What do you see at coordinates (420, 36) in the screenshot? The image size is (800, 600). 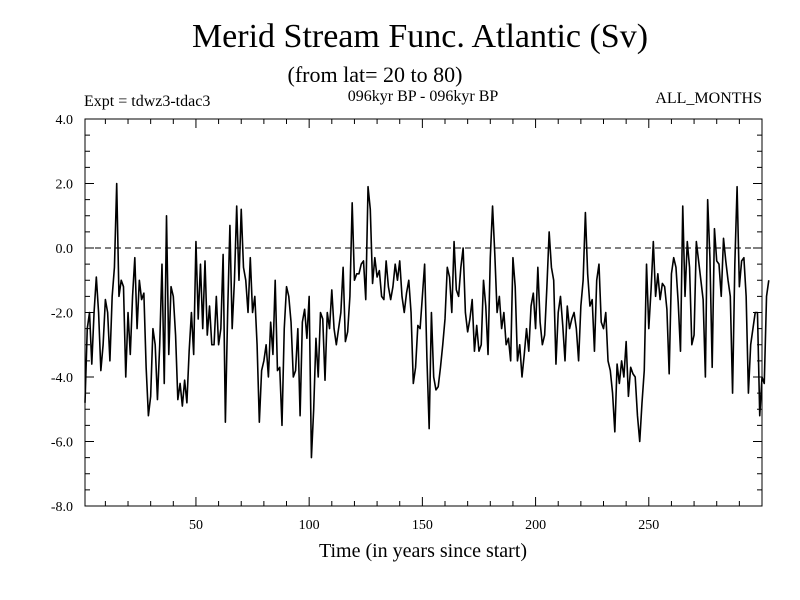 I see `chart-title: Merid Stream Func. Atlantic (Sv)` at bounding box center [420, 36].